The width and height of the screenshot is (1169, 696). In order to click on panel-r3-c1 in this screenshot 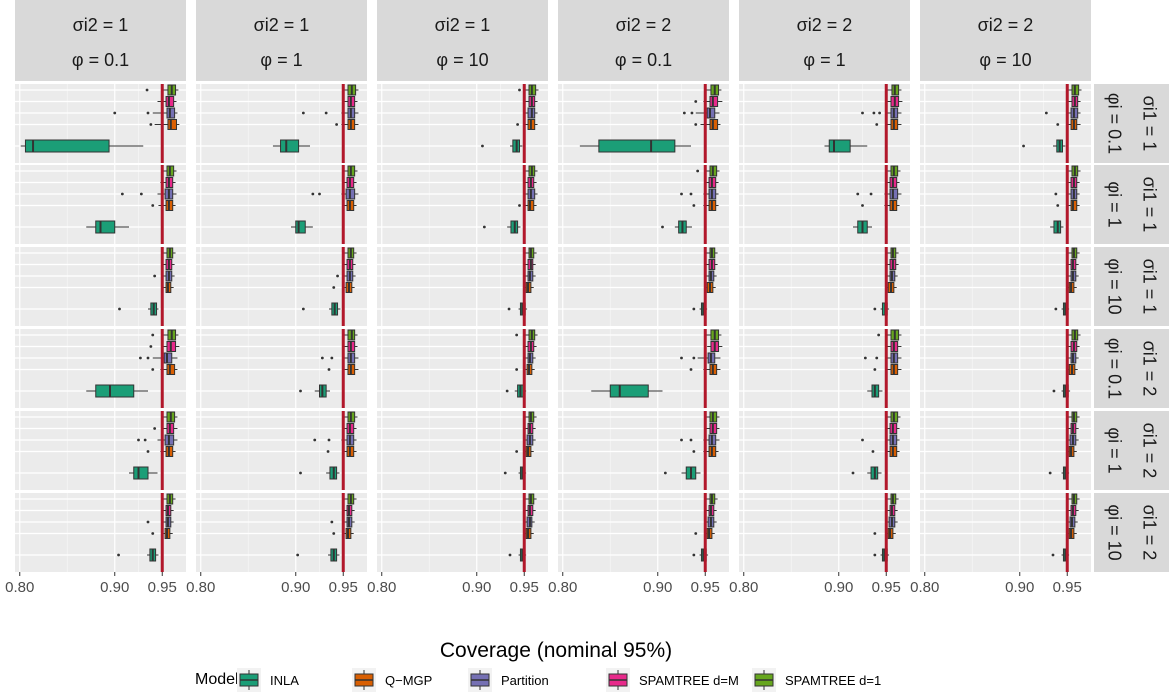, I will do `click(100, 286)`.